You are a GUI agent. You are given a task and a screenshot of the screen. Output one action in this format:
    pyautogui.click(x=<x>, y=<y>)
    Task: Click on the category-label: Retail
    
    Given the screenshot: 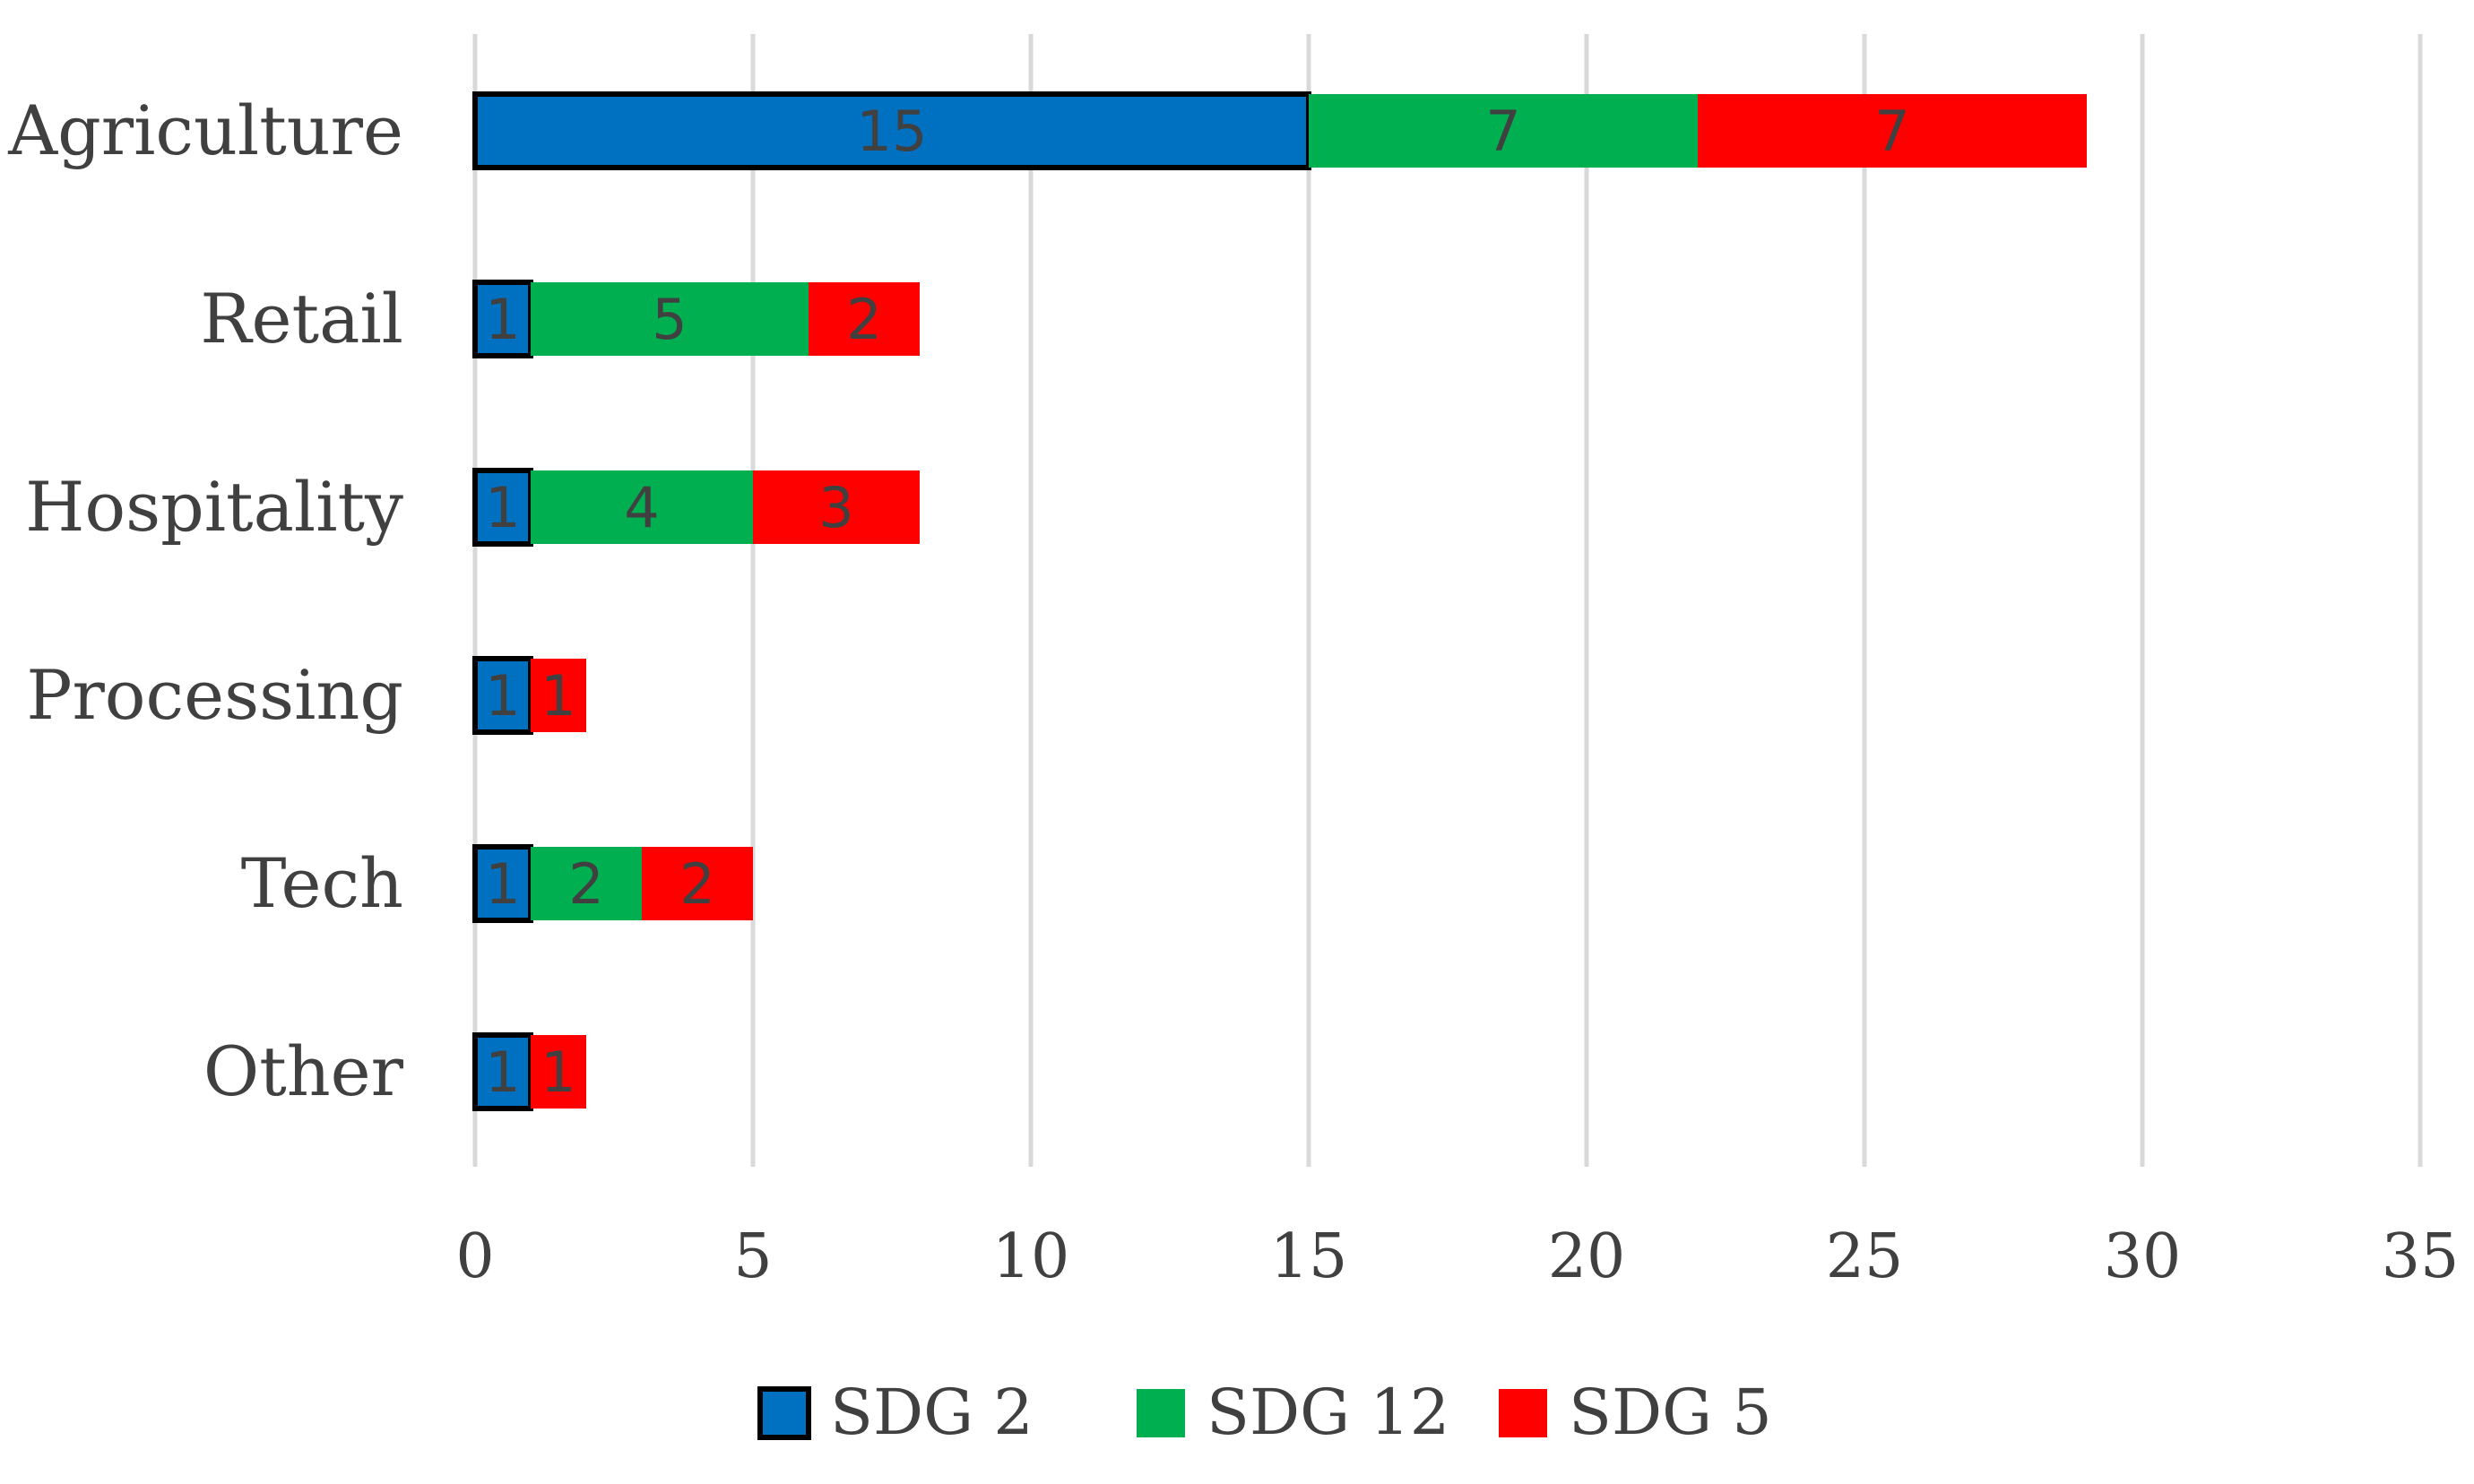 What is the action you would take?
    pyautogui.click(x=301, y=318)
    